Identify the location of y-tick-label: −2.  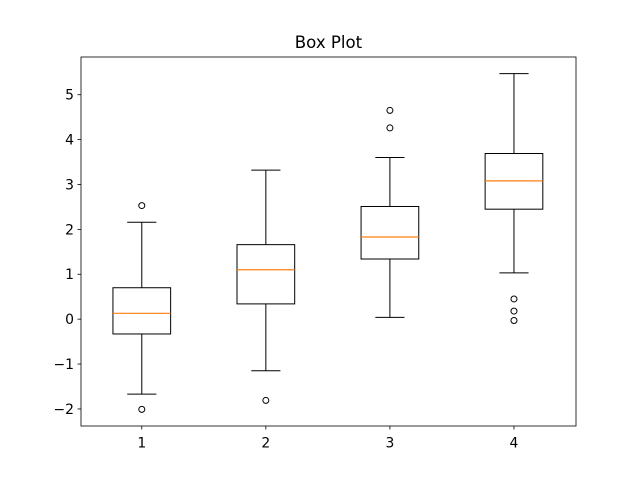
(64, 410).